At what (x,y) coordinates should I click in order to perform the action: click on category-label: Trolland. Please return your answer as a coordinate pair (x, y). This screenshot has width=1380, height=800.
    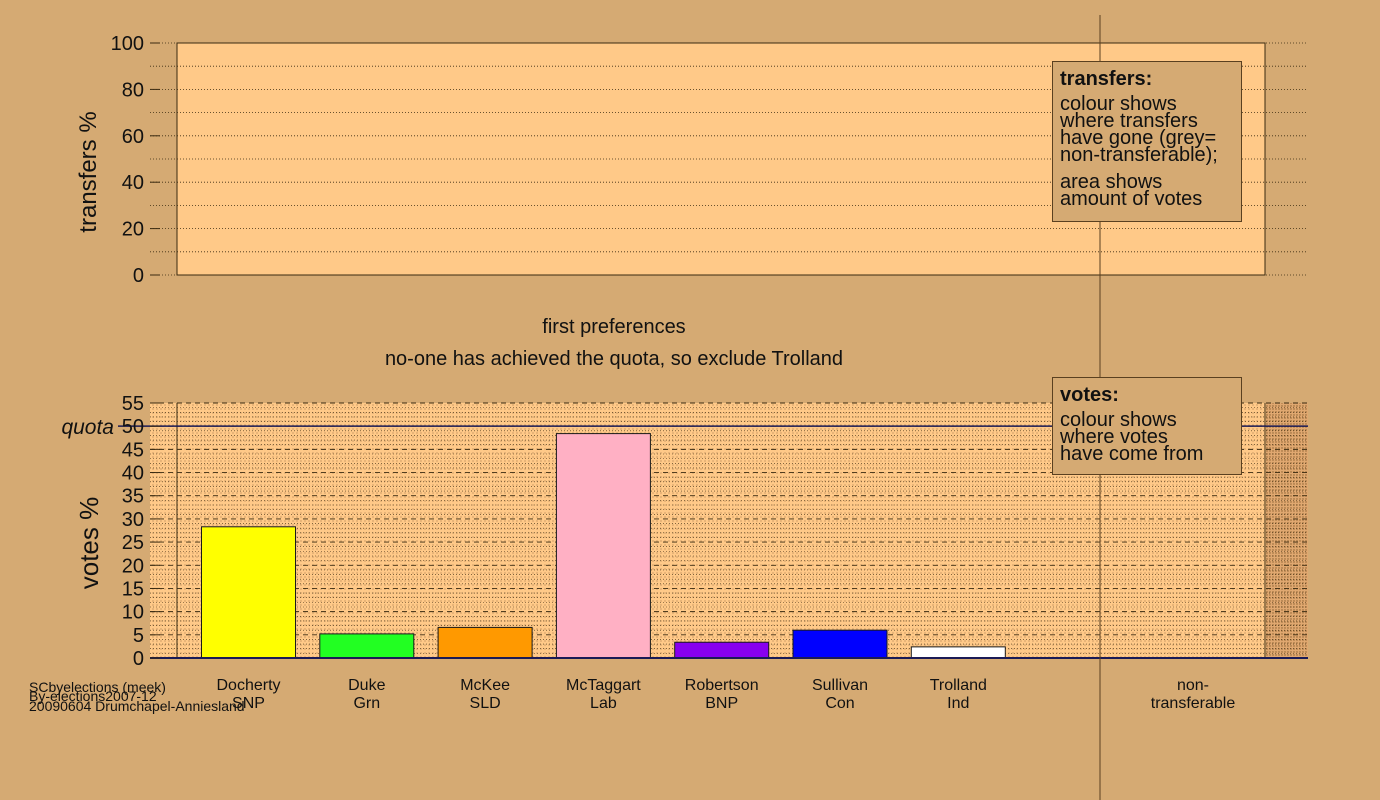
    Looking at the image, I should click on (958, 685).